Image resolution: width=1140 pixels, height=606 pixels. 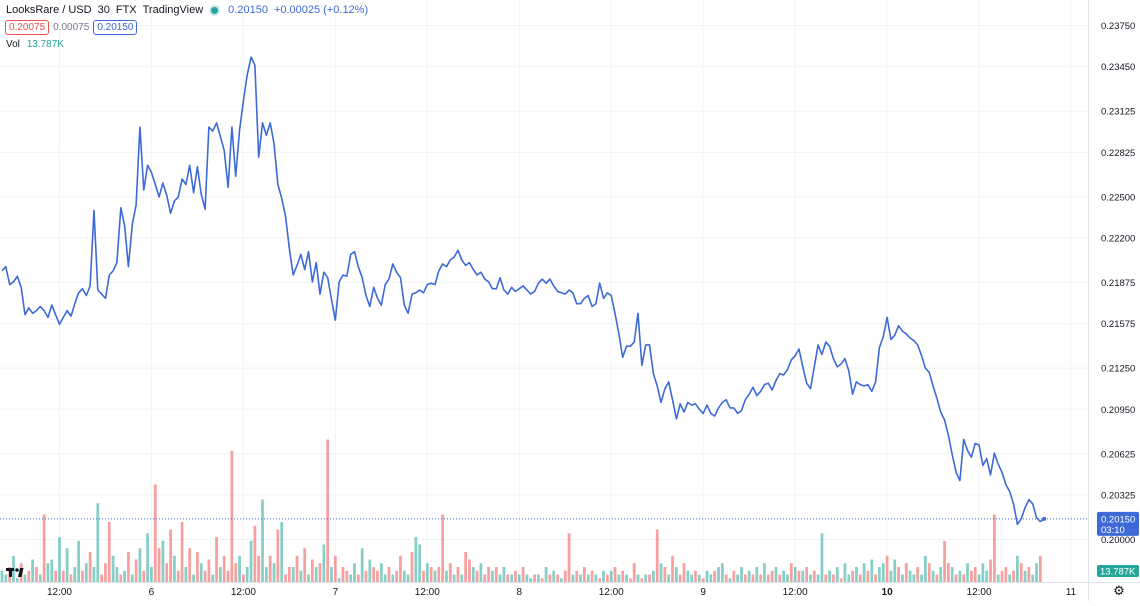 What do you see at coordinates (795, 592) in the screenshot?
I see `x-tick-label: 12:00` at bounding box center [795, 592].